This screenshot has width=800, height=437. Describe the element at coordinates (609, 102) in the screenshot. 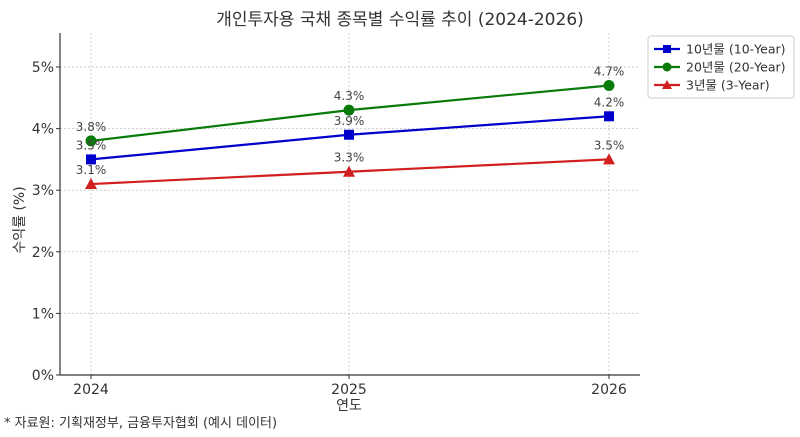

I see `data-label: 4.2%` at that location.